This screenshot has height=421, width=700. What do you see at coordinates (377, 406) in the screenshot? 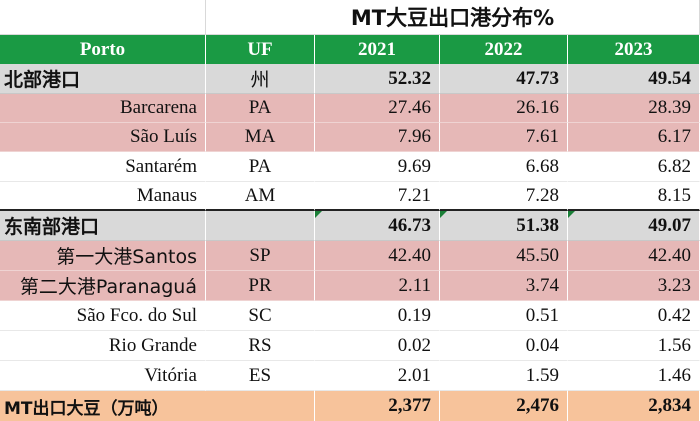
I see `total-2021-cell: 2,377` at bounding box center [377, 406].